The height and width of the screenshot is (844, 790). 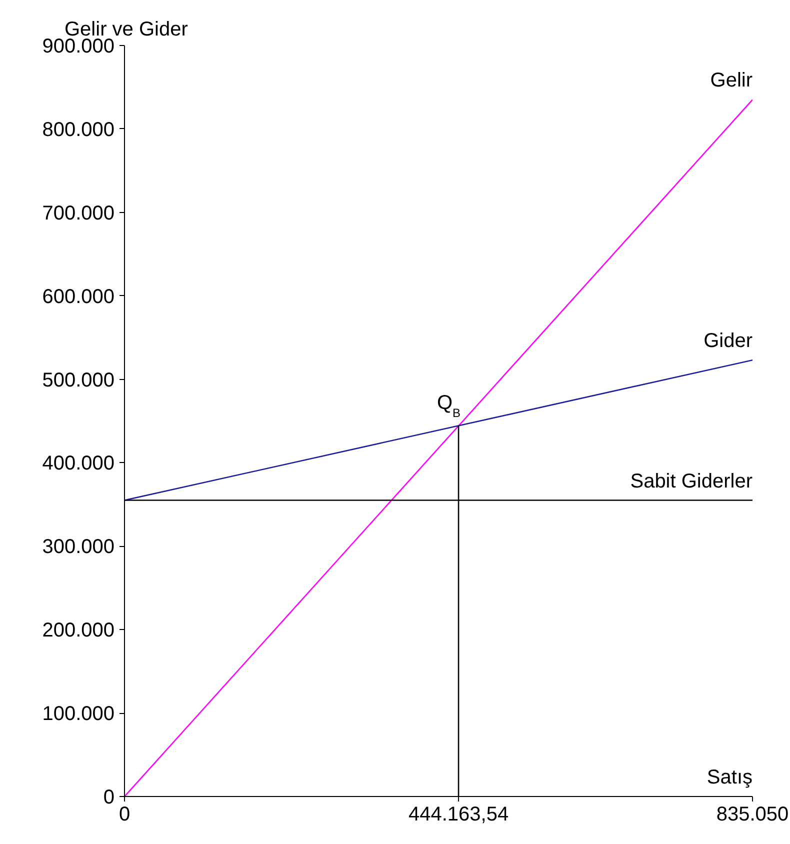 I want to click on series-label: Gider, so click(x=728, y=341).